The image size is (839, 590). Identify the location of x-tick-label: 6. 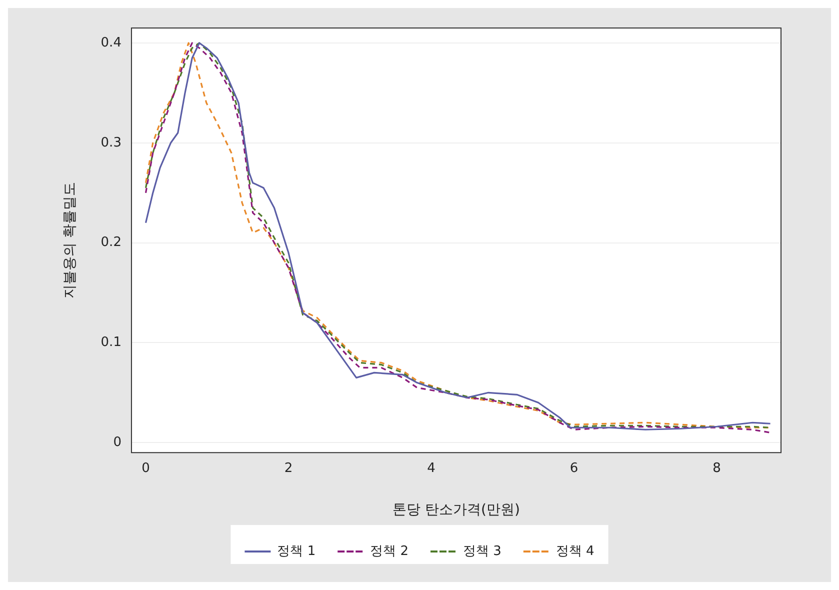
(574, 468).